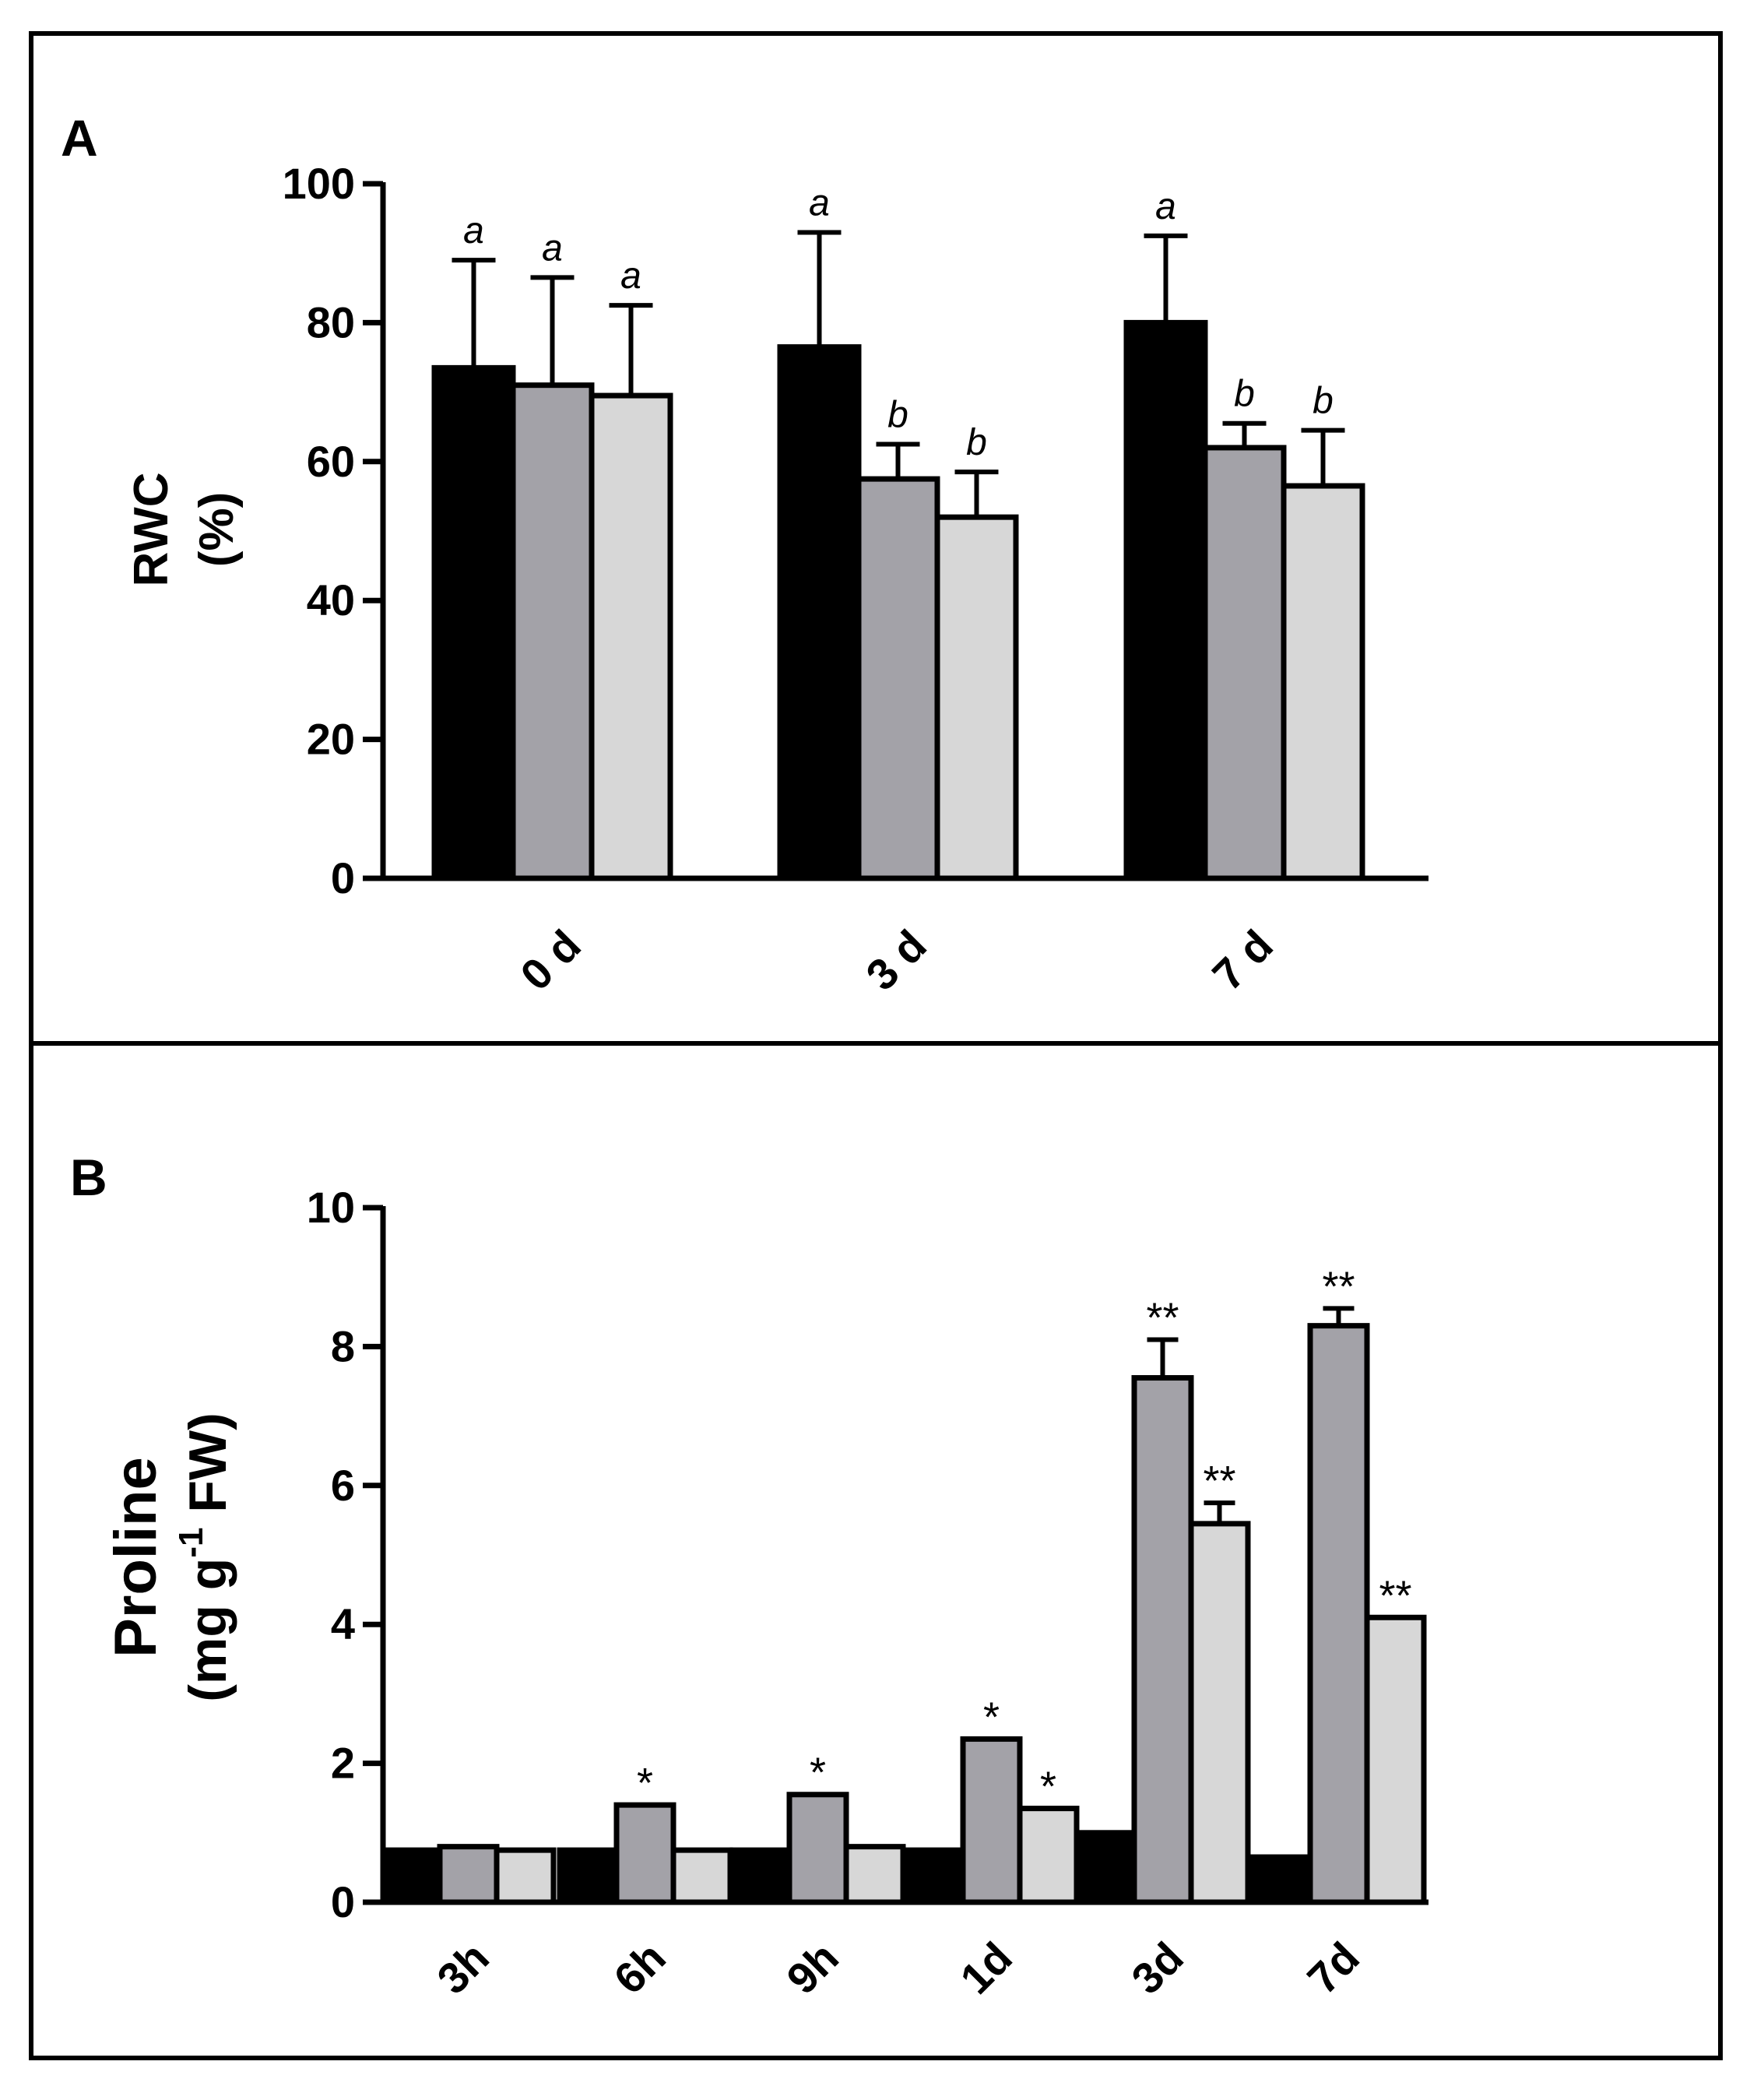 This screenshot has width=1743, height=2100. What do you see at coordinates (343, 1345) in the screenshot?
I see `panel-b-y-tick-label: 8` at bounding box center [343, 1345].